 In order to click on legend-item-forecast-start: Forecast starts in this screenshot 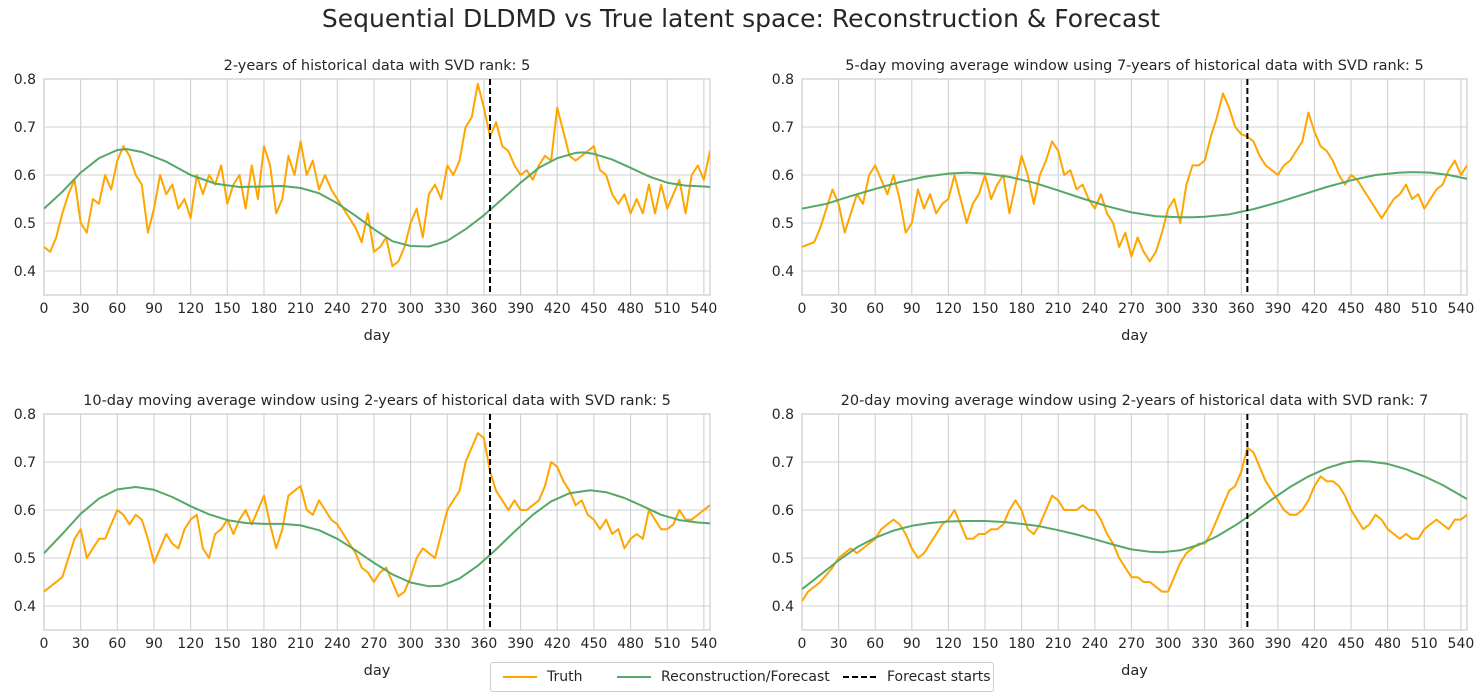, I will do `click(917, 677)`.